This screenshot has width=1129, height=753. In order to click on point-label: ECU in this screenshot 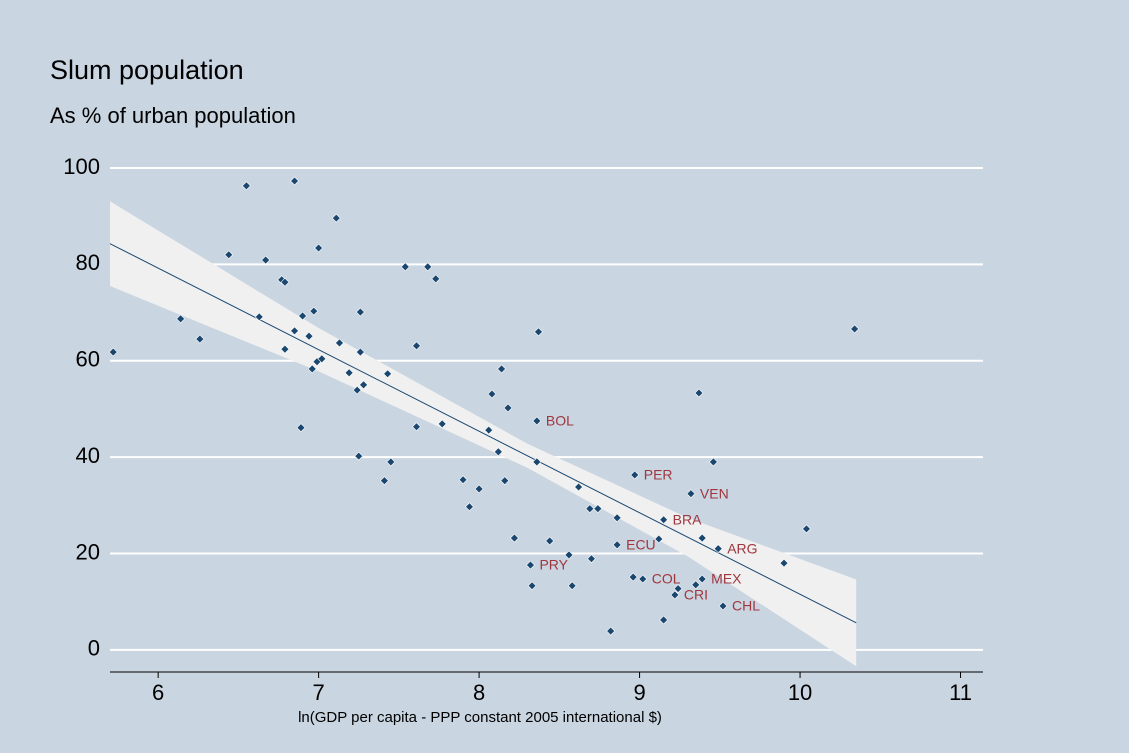, I will do `click(641, 545)`.